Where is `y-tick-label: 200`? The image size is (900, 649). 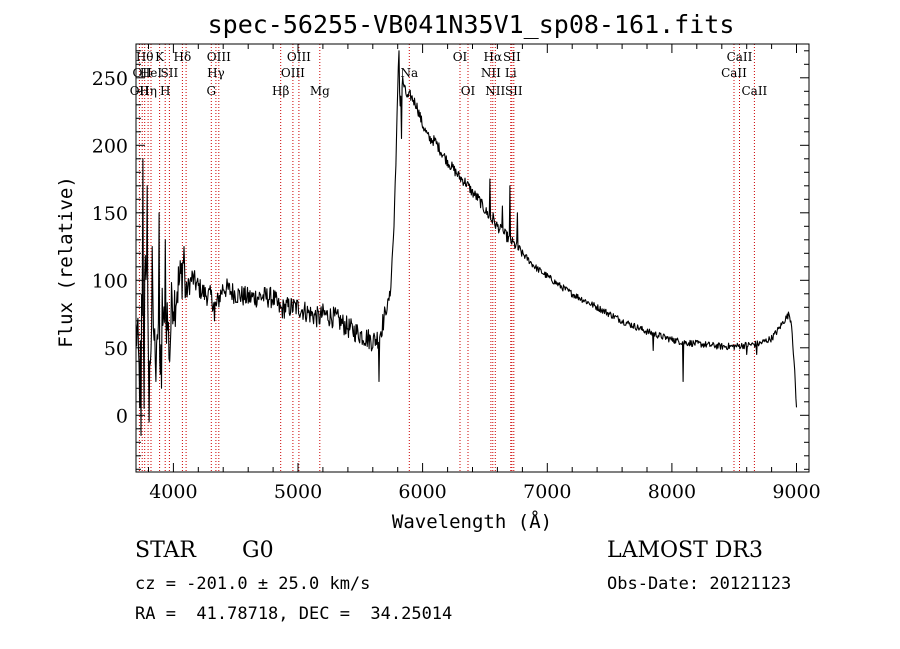 y-tick-label: 200 is located at coordinates (110, 146).